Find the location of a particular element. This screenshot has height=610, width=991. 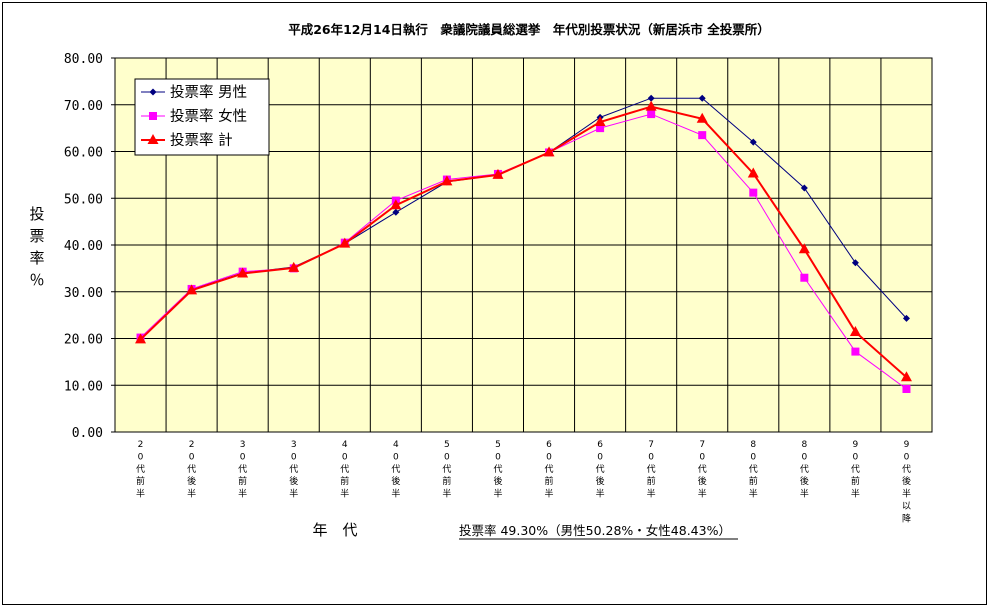

x-axis-label: 年 代 is located at coordinates (334, 530).